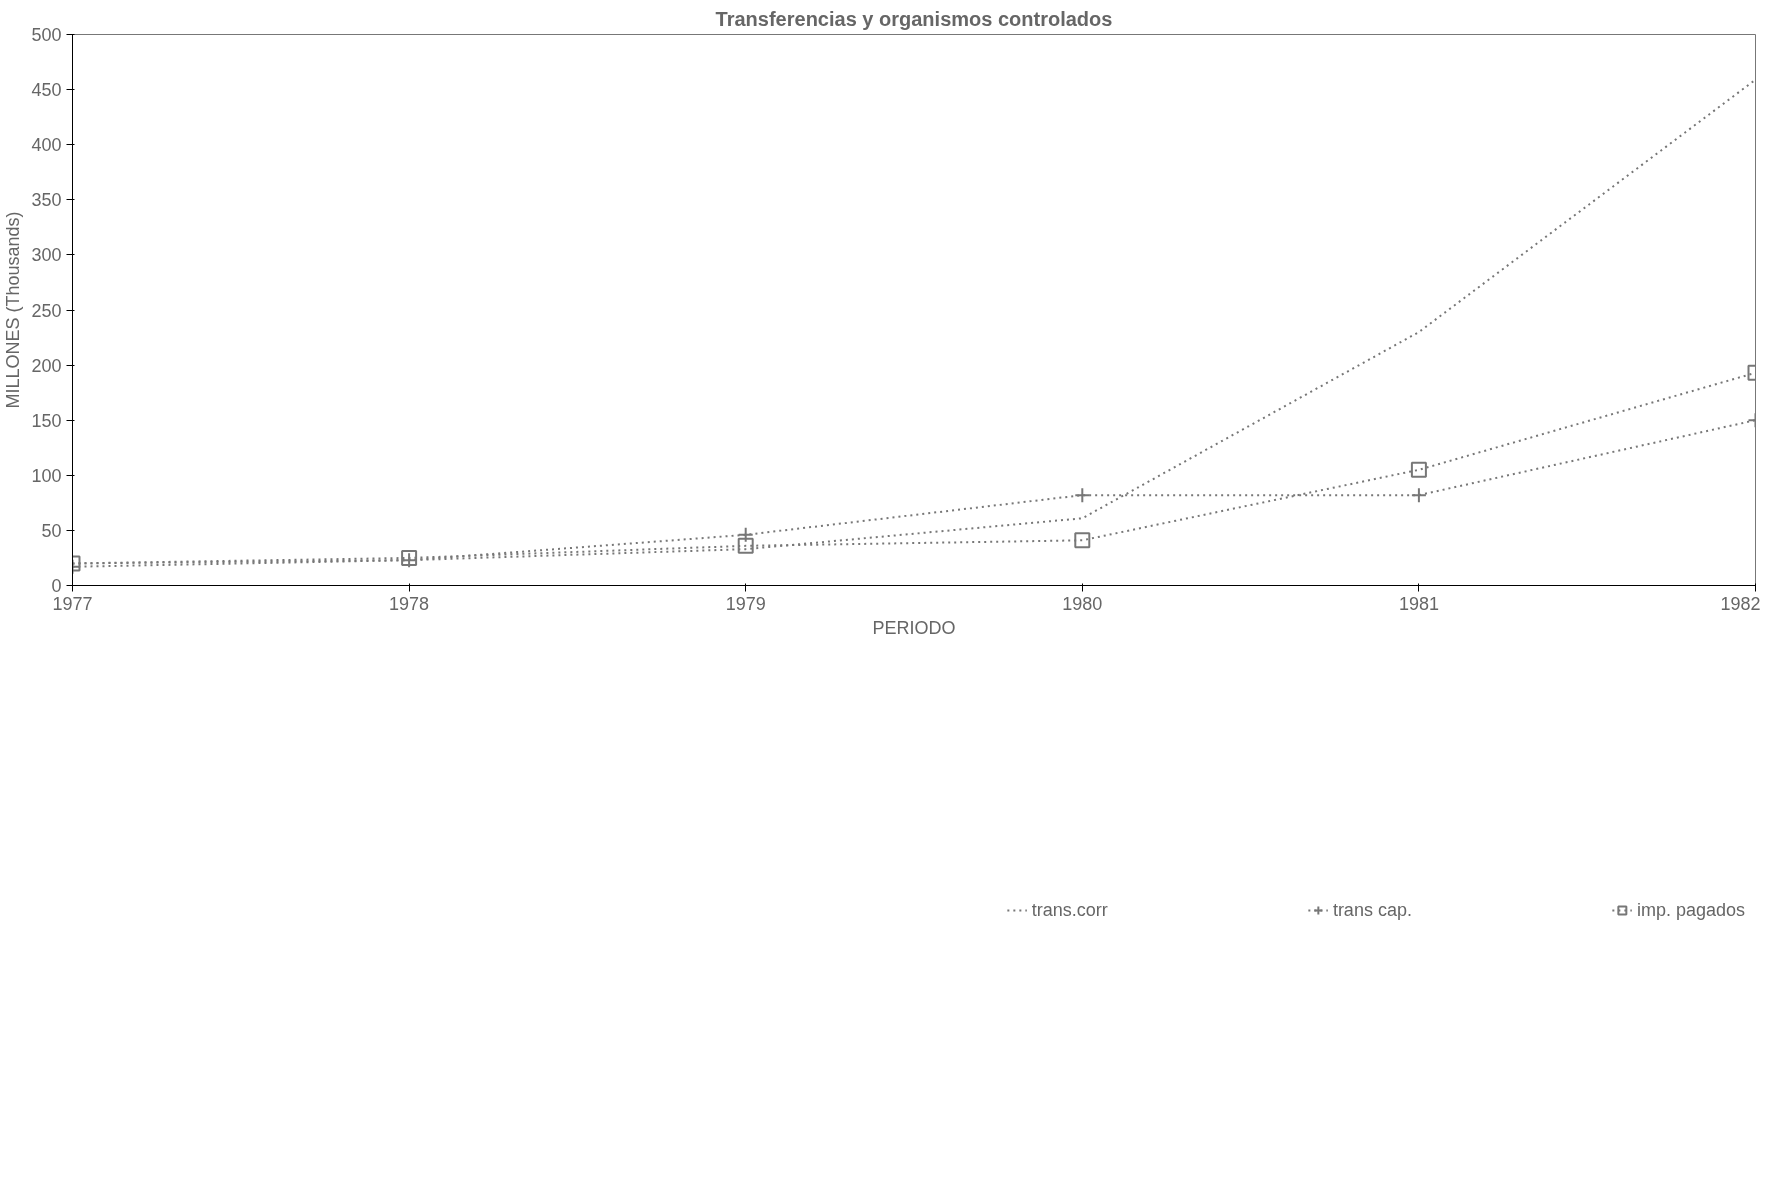  What do you see at coordinates (46, 255) in the screenshot?
I see `y-tick-label: 300` at bounding box center [46, 255].